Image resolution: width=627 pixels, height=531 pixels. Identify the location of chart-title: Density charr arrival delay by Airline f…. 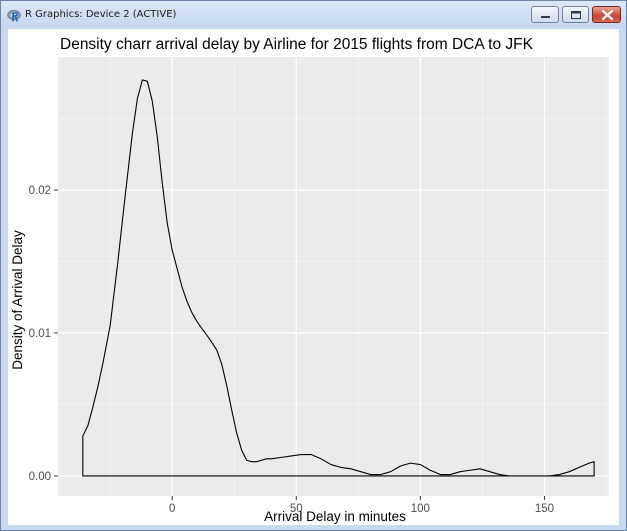
(297, 44).